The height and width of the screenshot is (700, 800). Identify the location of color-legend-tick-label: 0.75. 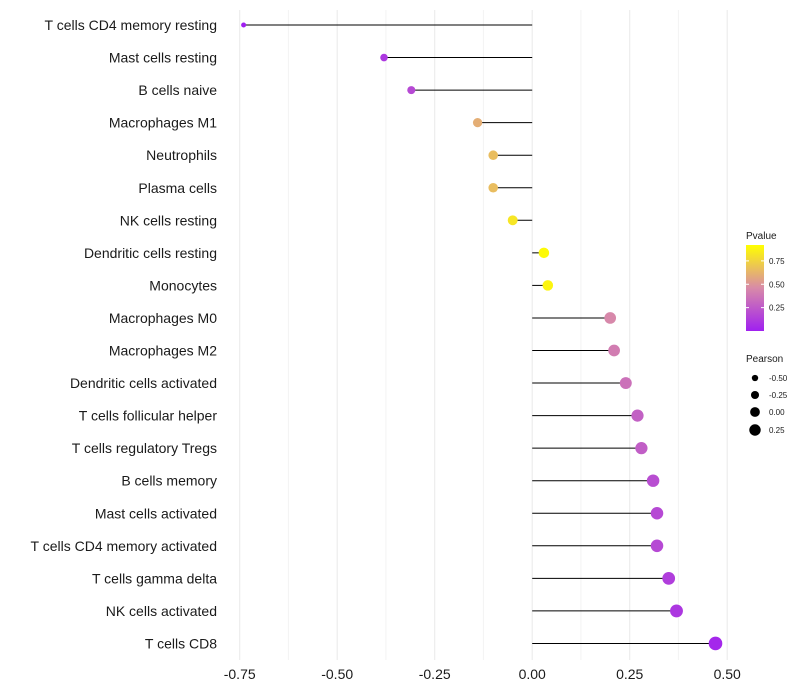
(777, 261).